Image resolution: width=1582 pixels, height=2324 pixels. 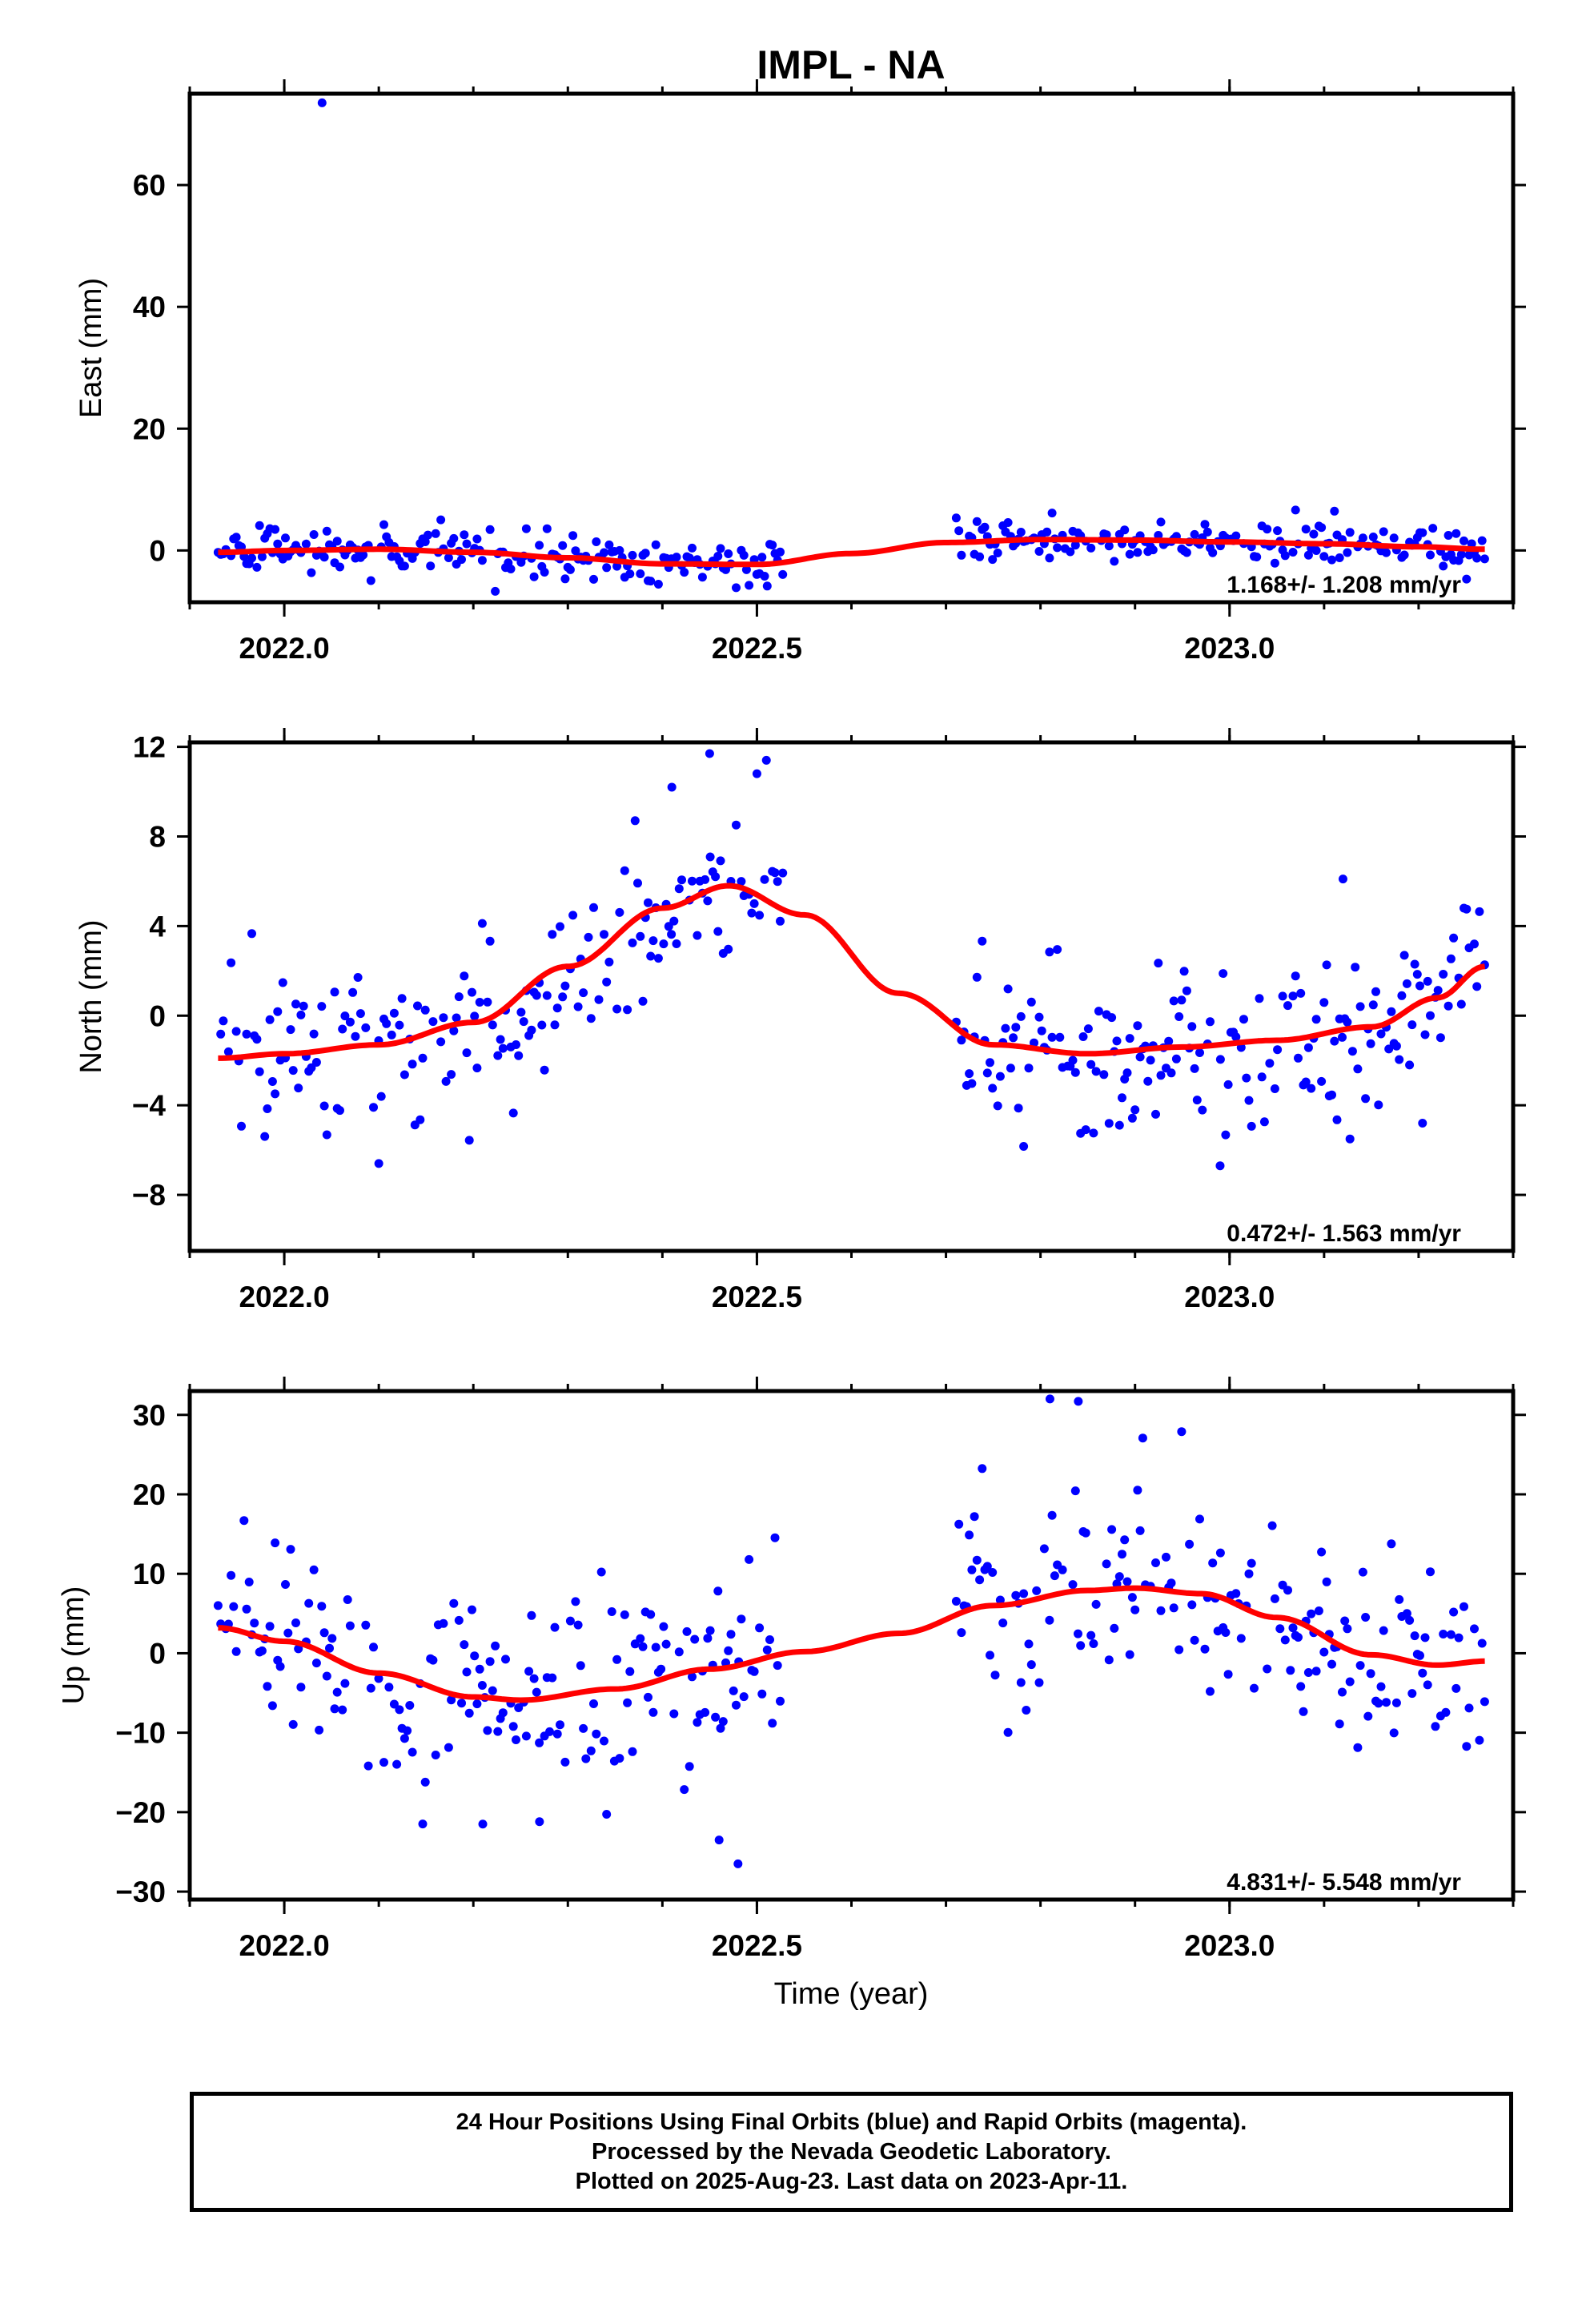 I want to click on x-tick-label: 2022.5, so click(x=757, y=648).